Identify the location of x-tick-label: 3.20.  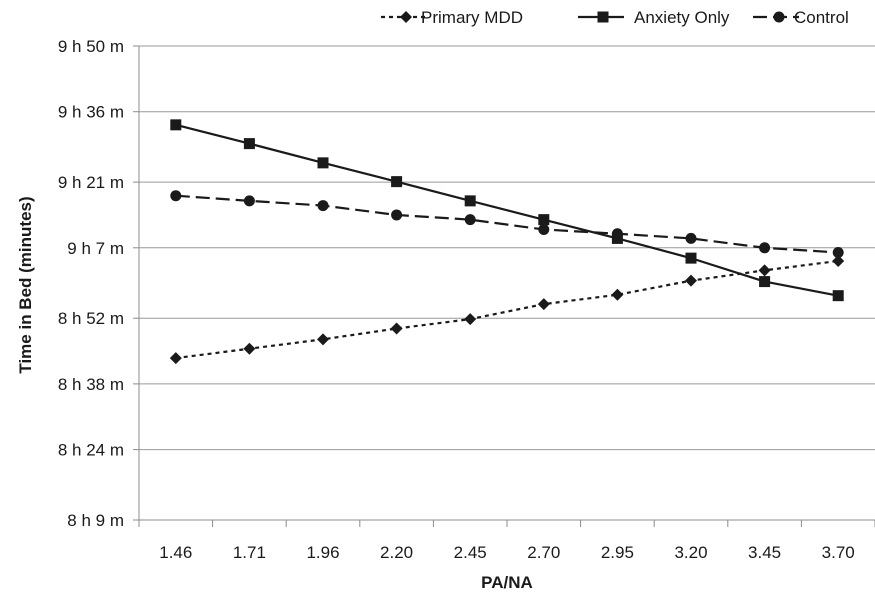
(690, 552).